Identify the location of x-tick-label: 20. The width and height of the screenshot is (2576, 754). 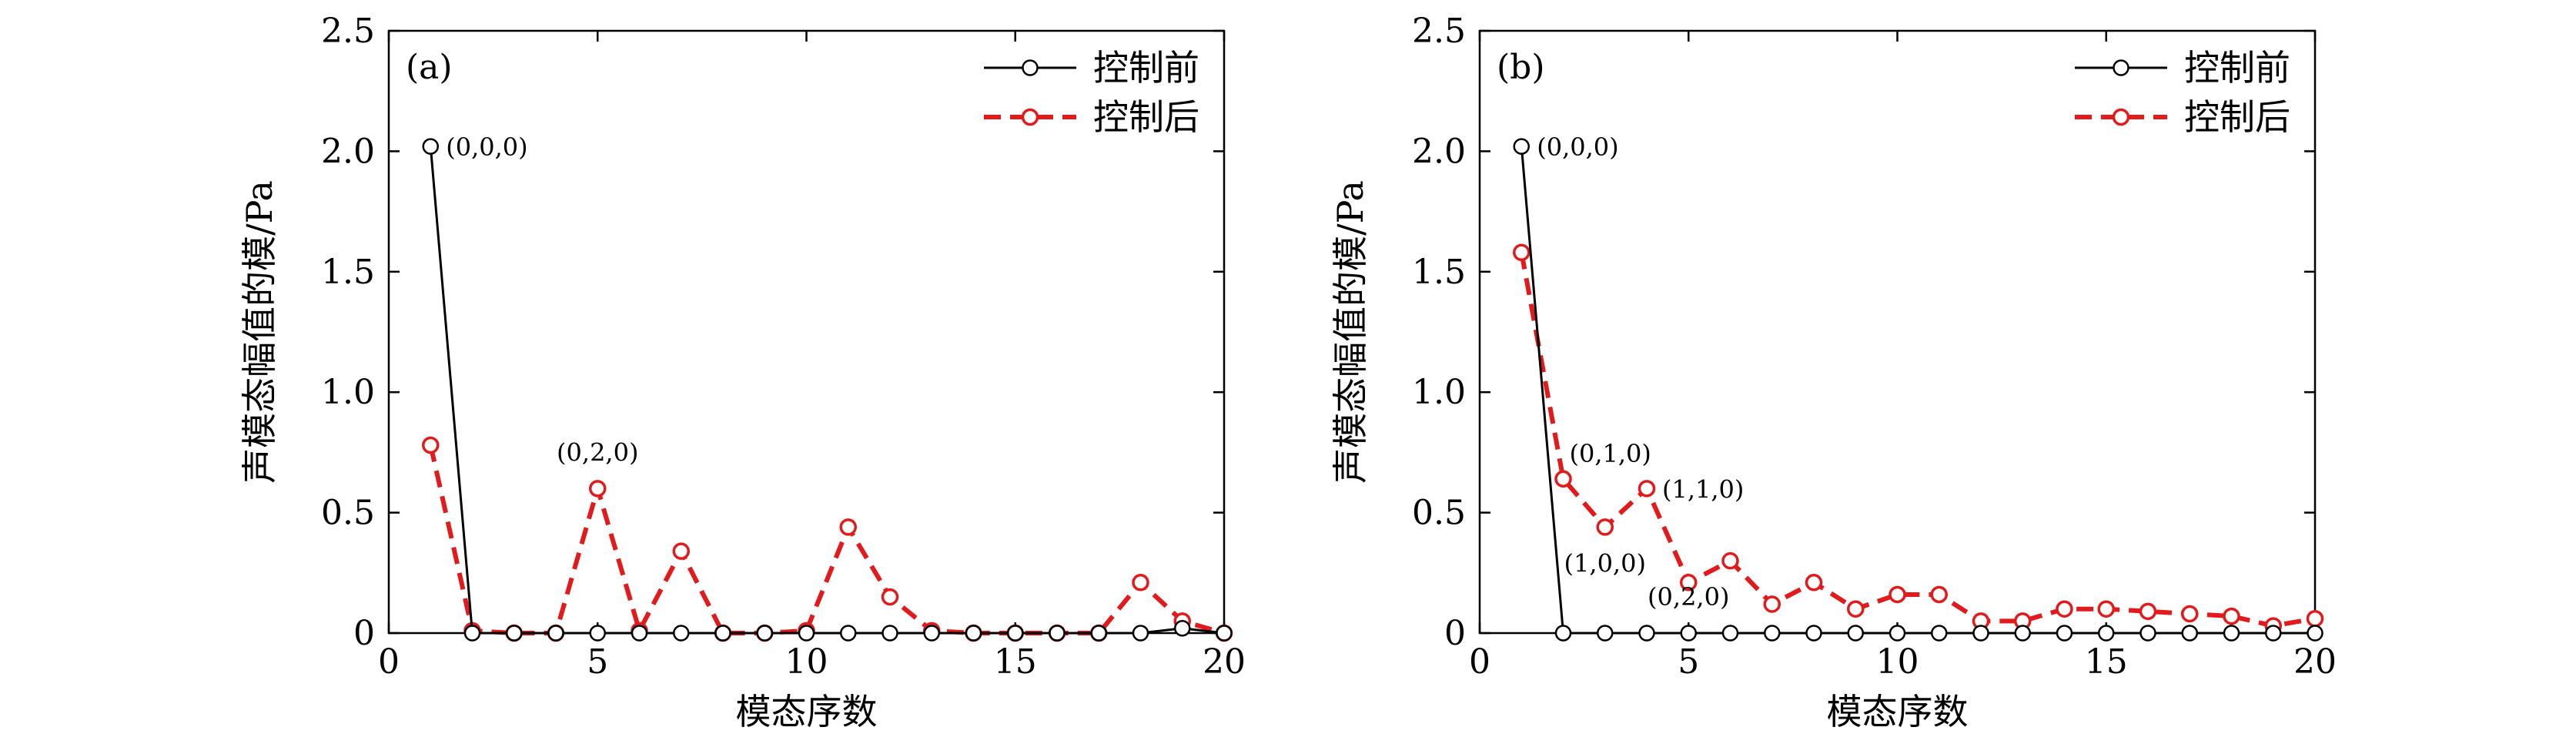
(1224, 662).